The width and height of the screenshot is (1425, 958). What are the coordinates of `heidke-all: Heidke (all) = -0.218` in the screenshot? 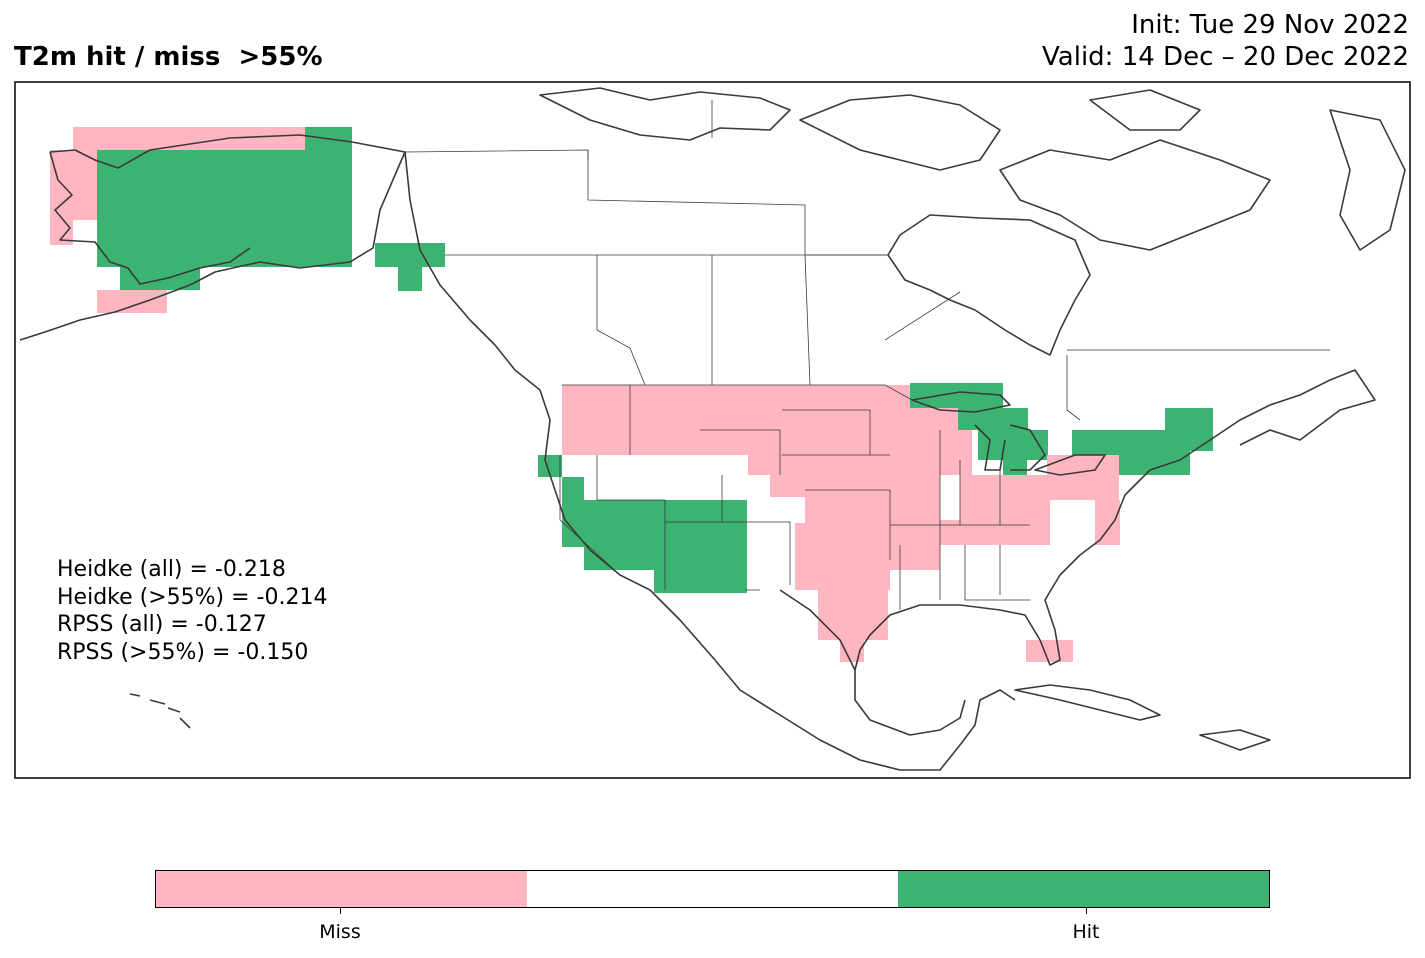 It's located at (171, 569).